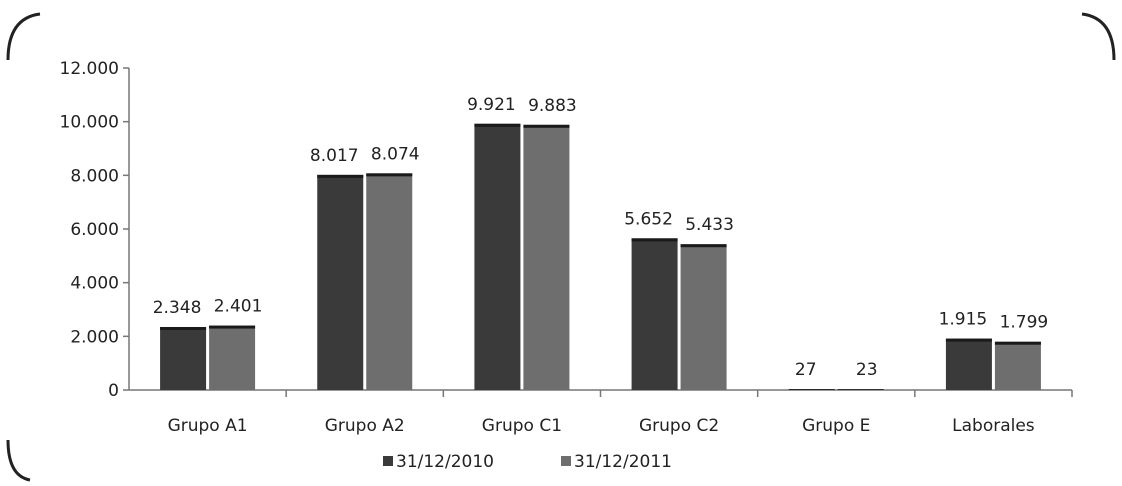 Image resolution: width=1122 pixels, height=486 pixels. I want to click on legend-label: 31/12/2010, so click(445, 462).